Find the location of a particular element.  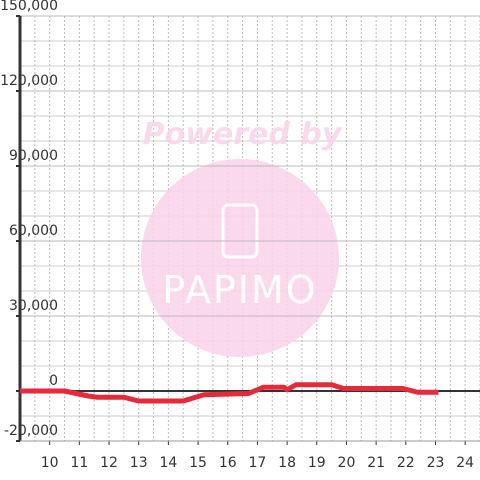

x-tick-label: 10 is located at coordinates (50, 463).